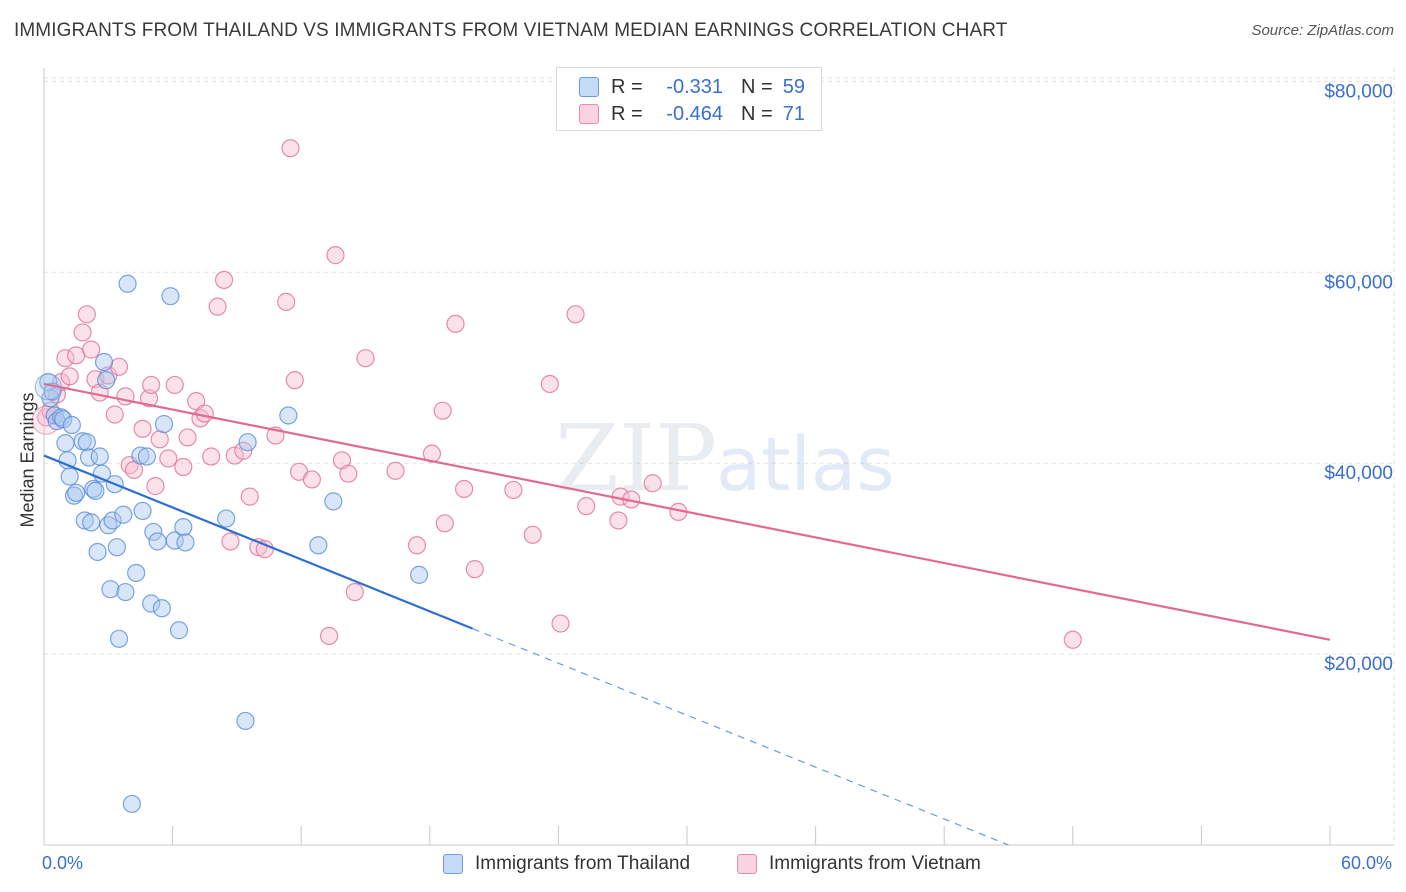 This screenshot has height=892, width=1406. I want to click on legend-row-vietnam: R = -0.464 N = 71, so click(692, 114).